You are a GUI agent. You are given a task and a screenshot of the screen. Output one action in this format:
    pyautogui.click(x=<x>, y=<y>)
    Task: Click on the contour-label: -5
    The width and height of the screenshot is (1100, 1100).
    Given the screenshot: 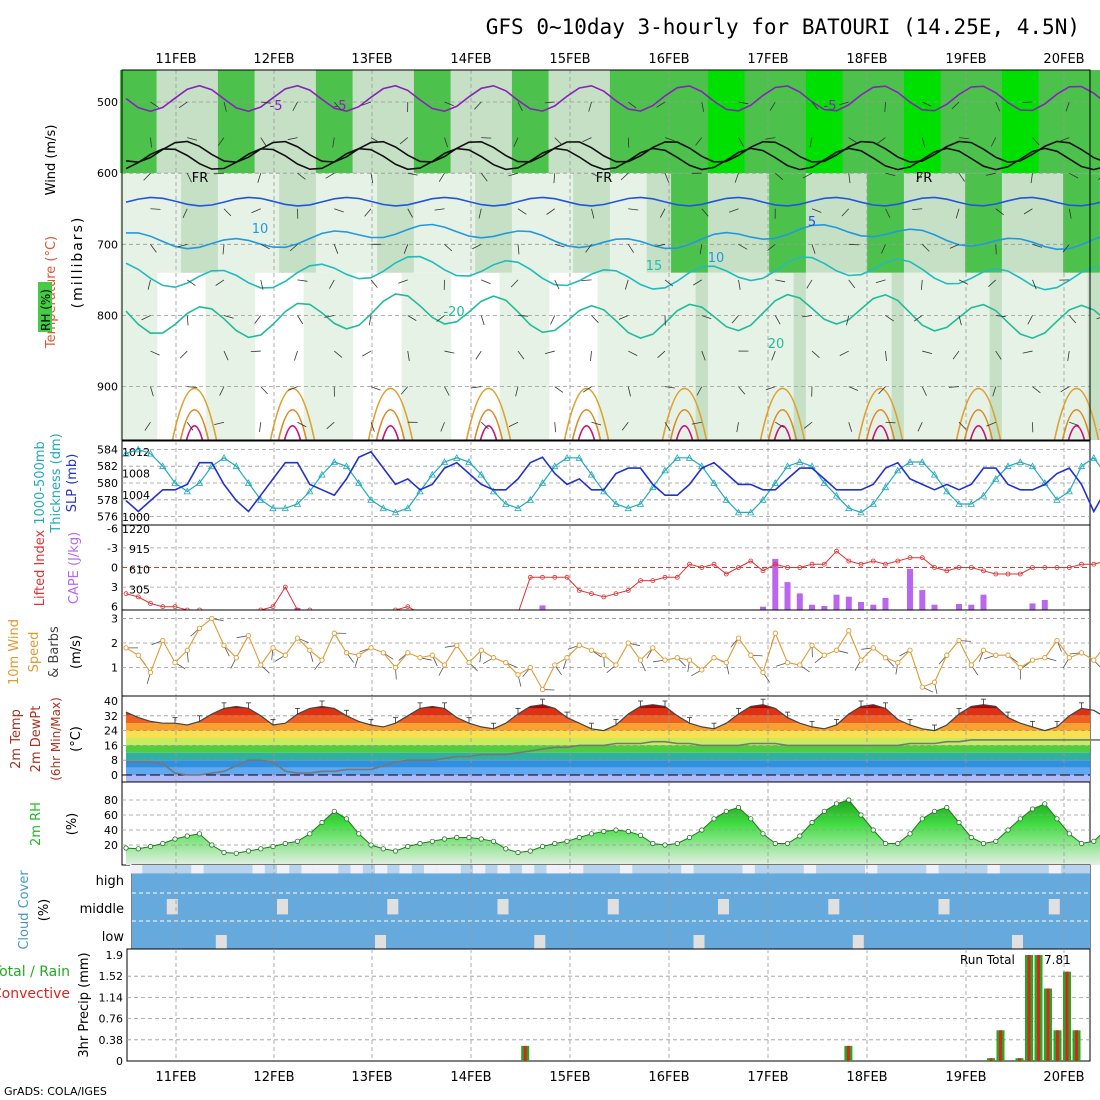 What is the action you would take?
    pyautogui.click(x=340, y=106)
    